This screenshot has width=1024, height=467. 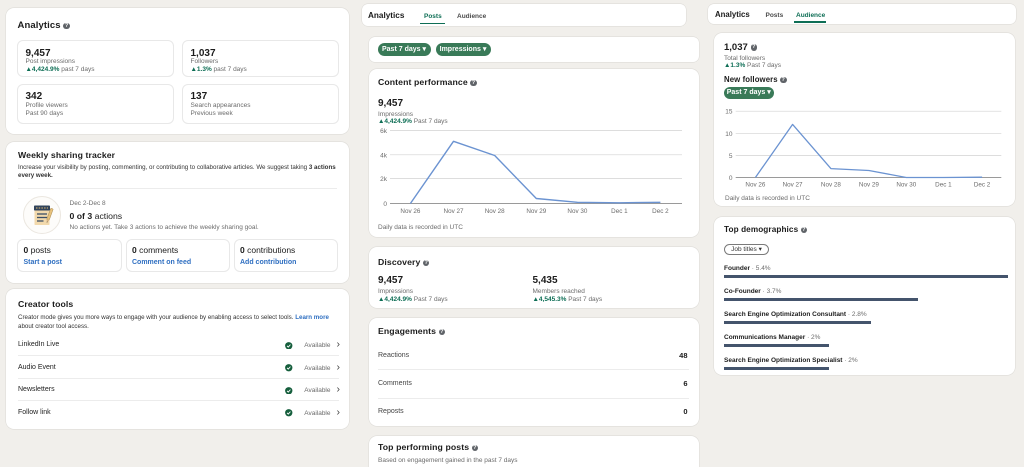 I want to click on svg-text: 4k, so click(x=384, y=155).